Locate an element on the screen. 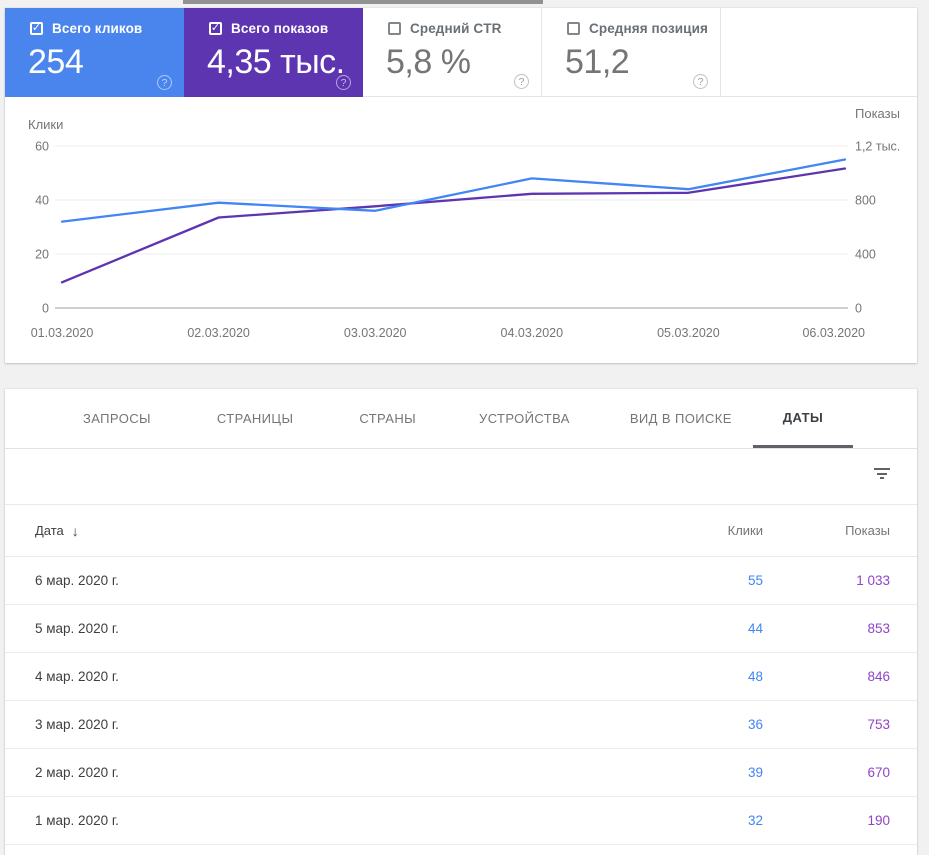 The height and width of the screenshot is (855, 929). total-impressions-card: ✓ Всего показов 4,35 тыс. ? is located at coordinates (273, 52).